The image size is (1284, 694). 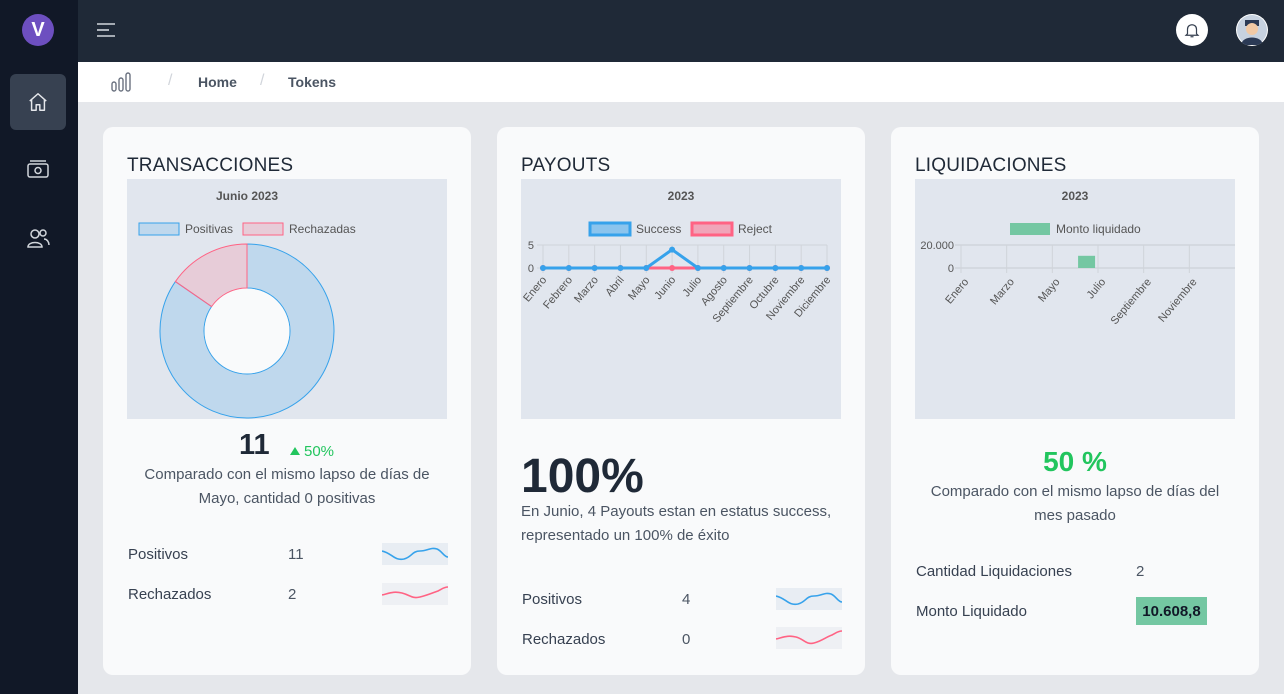 I want to click on breadcrumb-home: Home, so click(x=217, y=82).